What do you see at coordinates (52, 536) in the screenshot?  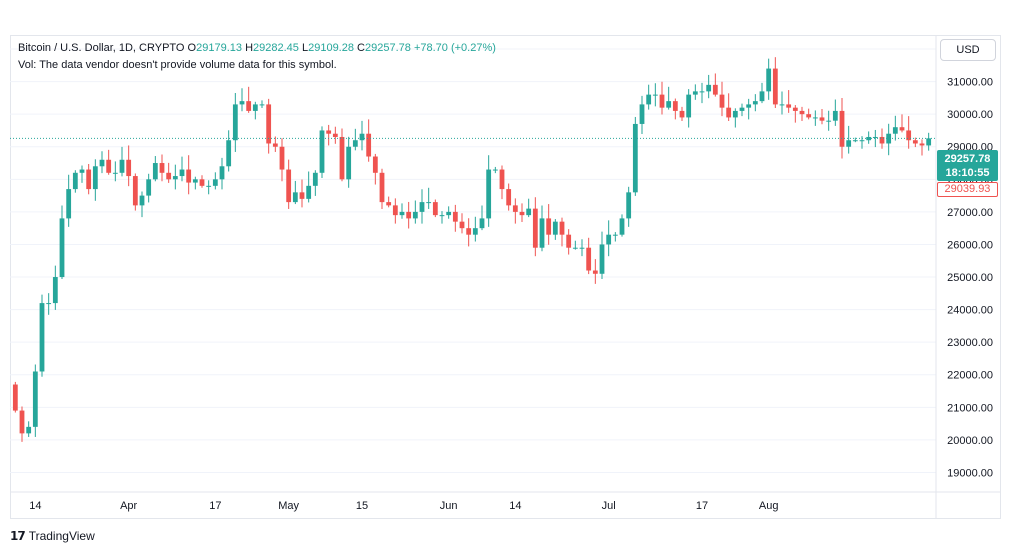 I see `tradingview-branding: 𝟭𝟳 TradingView` at bounding box center [52, 536].